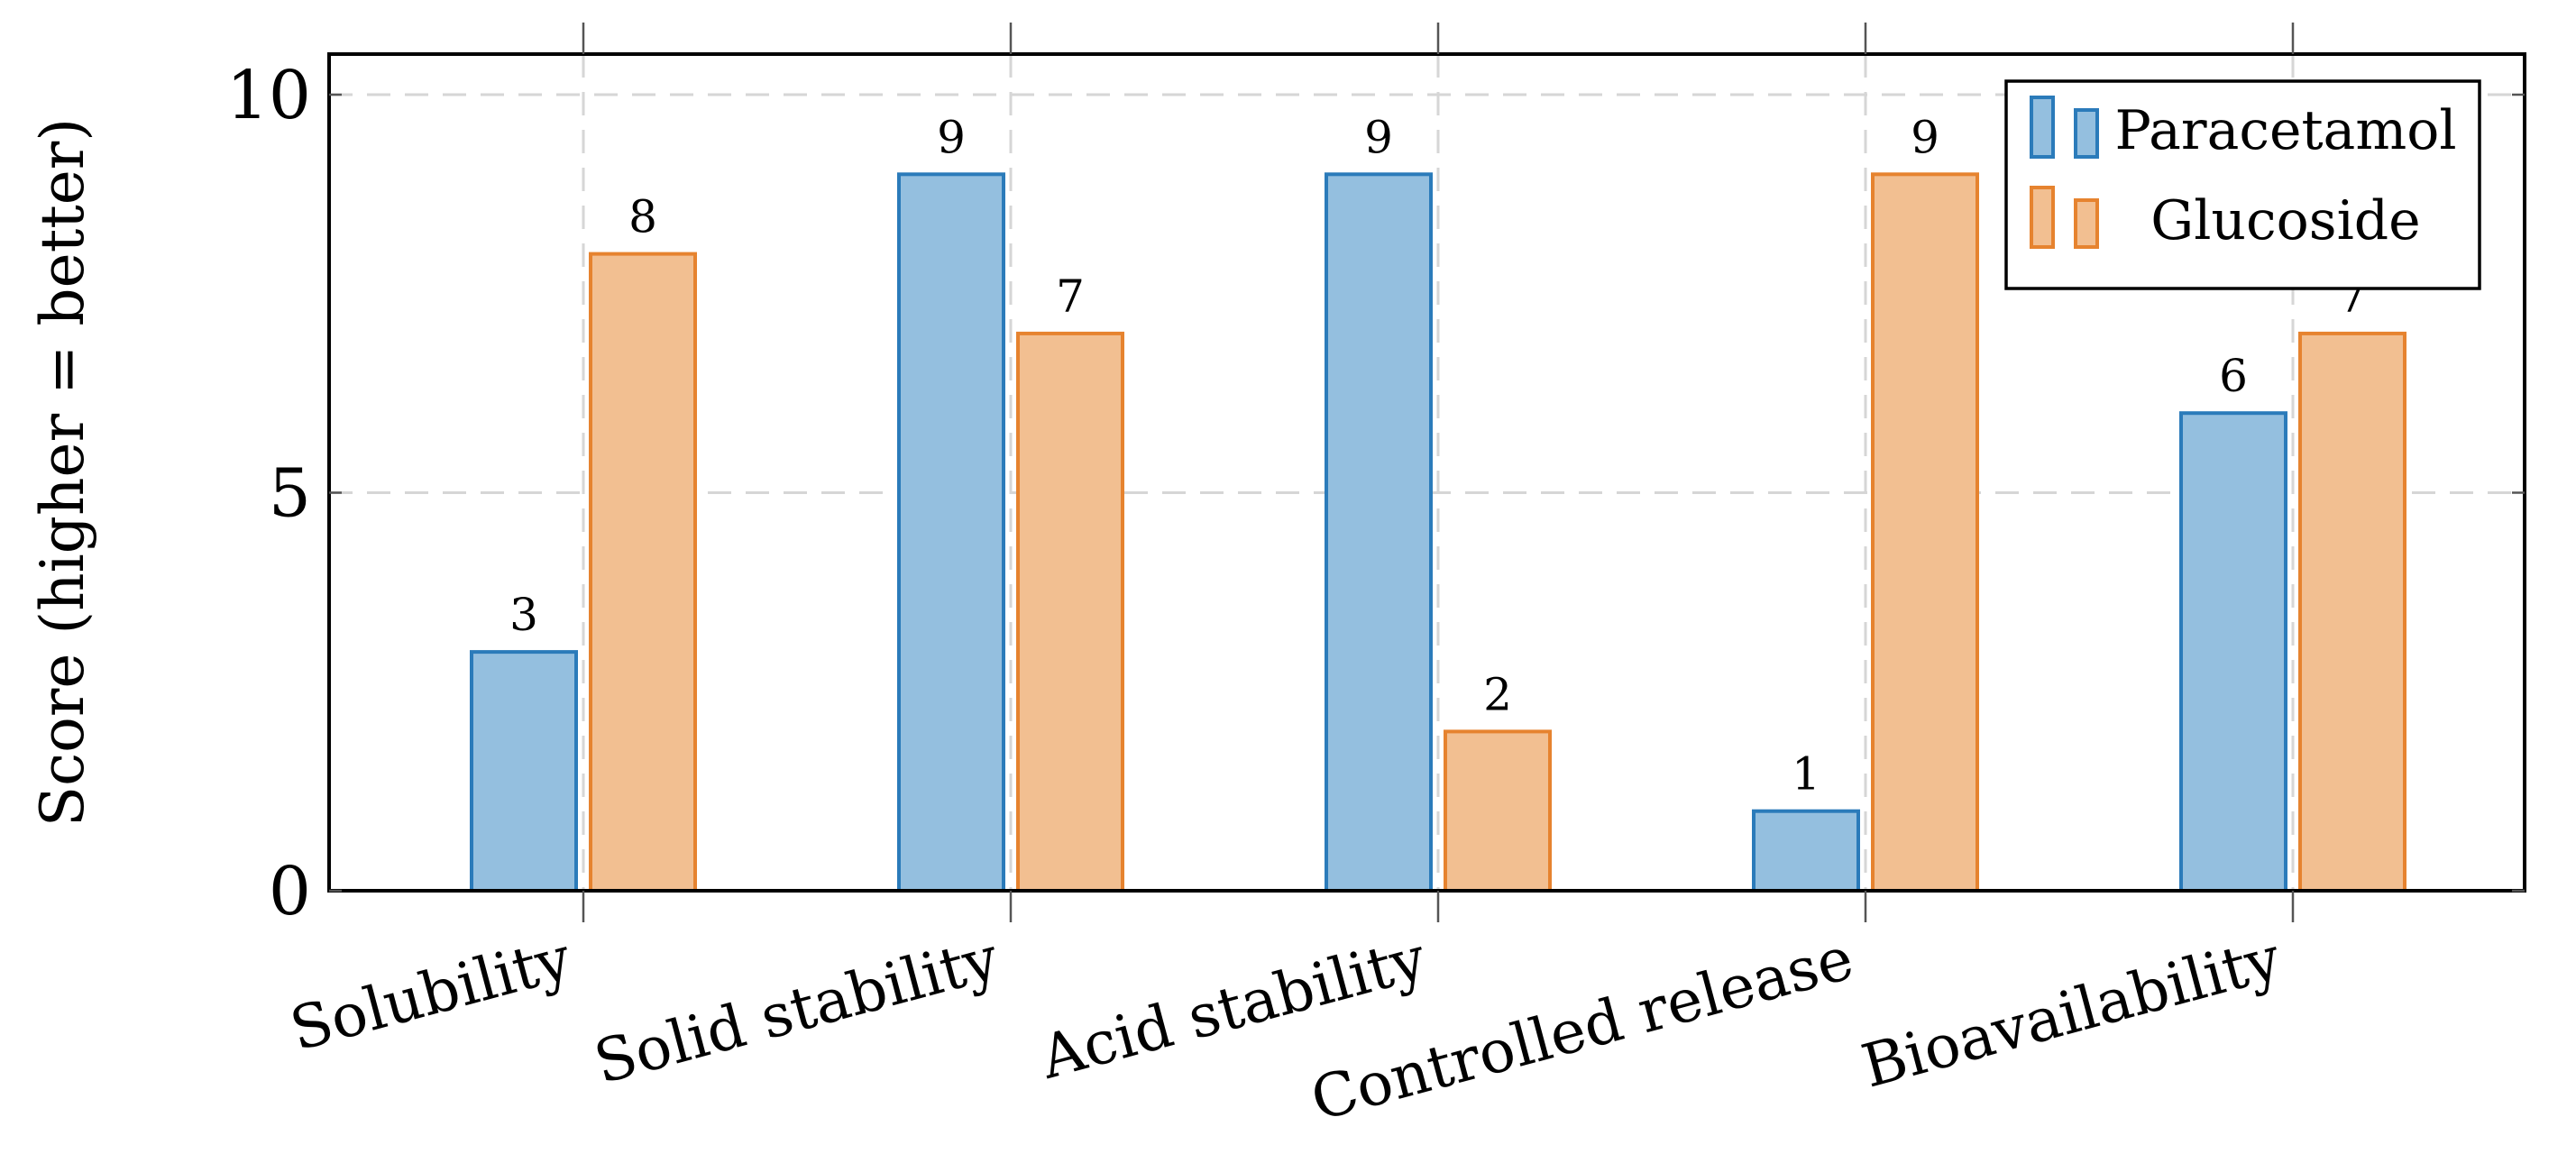  I want to click on bar-paracetamol-bioavailability, so click(2233, 652).